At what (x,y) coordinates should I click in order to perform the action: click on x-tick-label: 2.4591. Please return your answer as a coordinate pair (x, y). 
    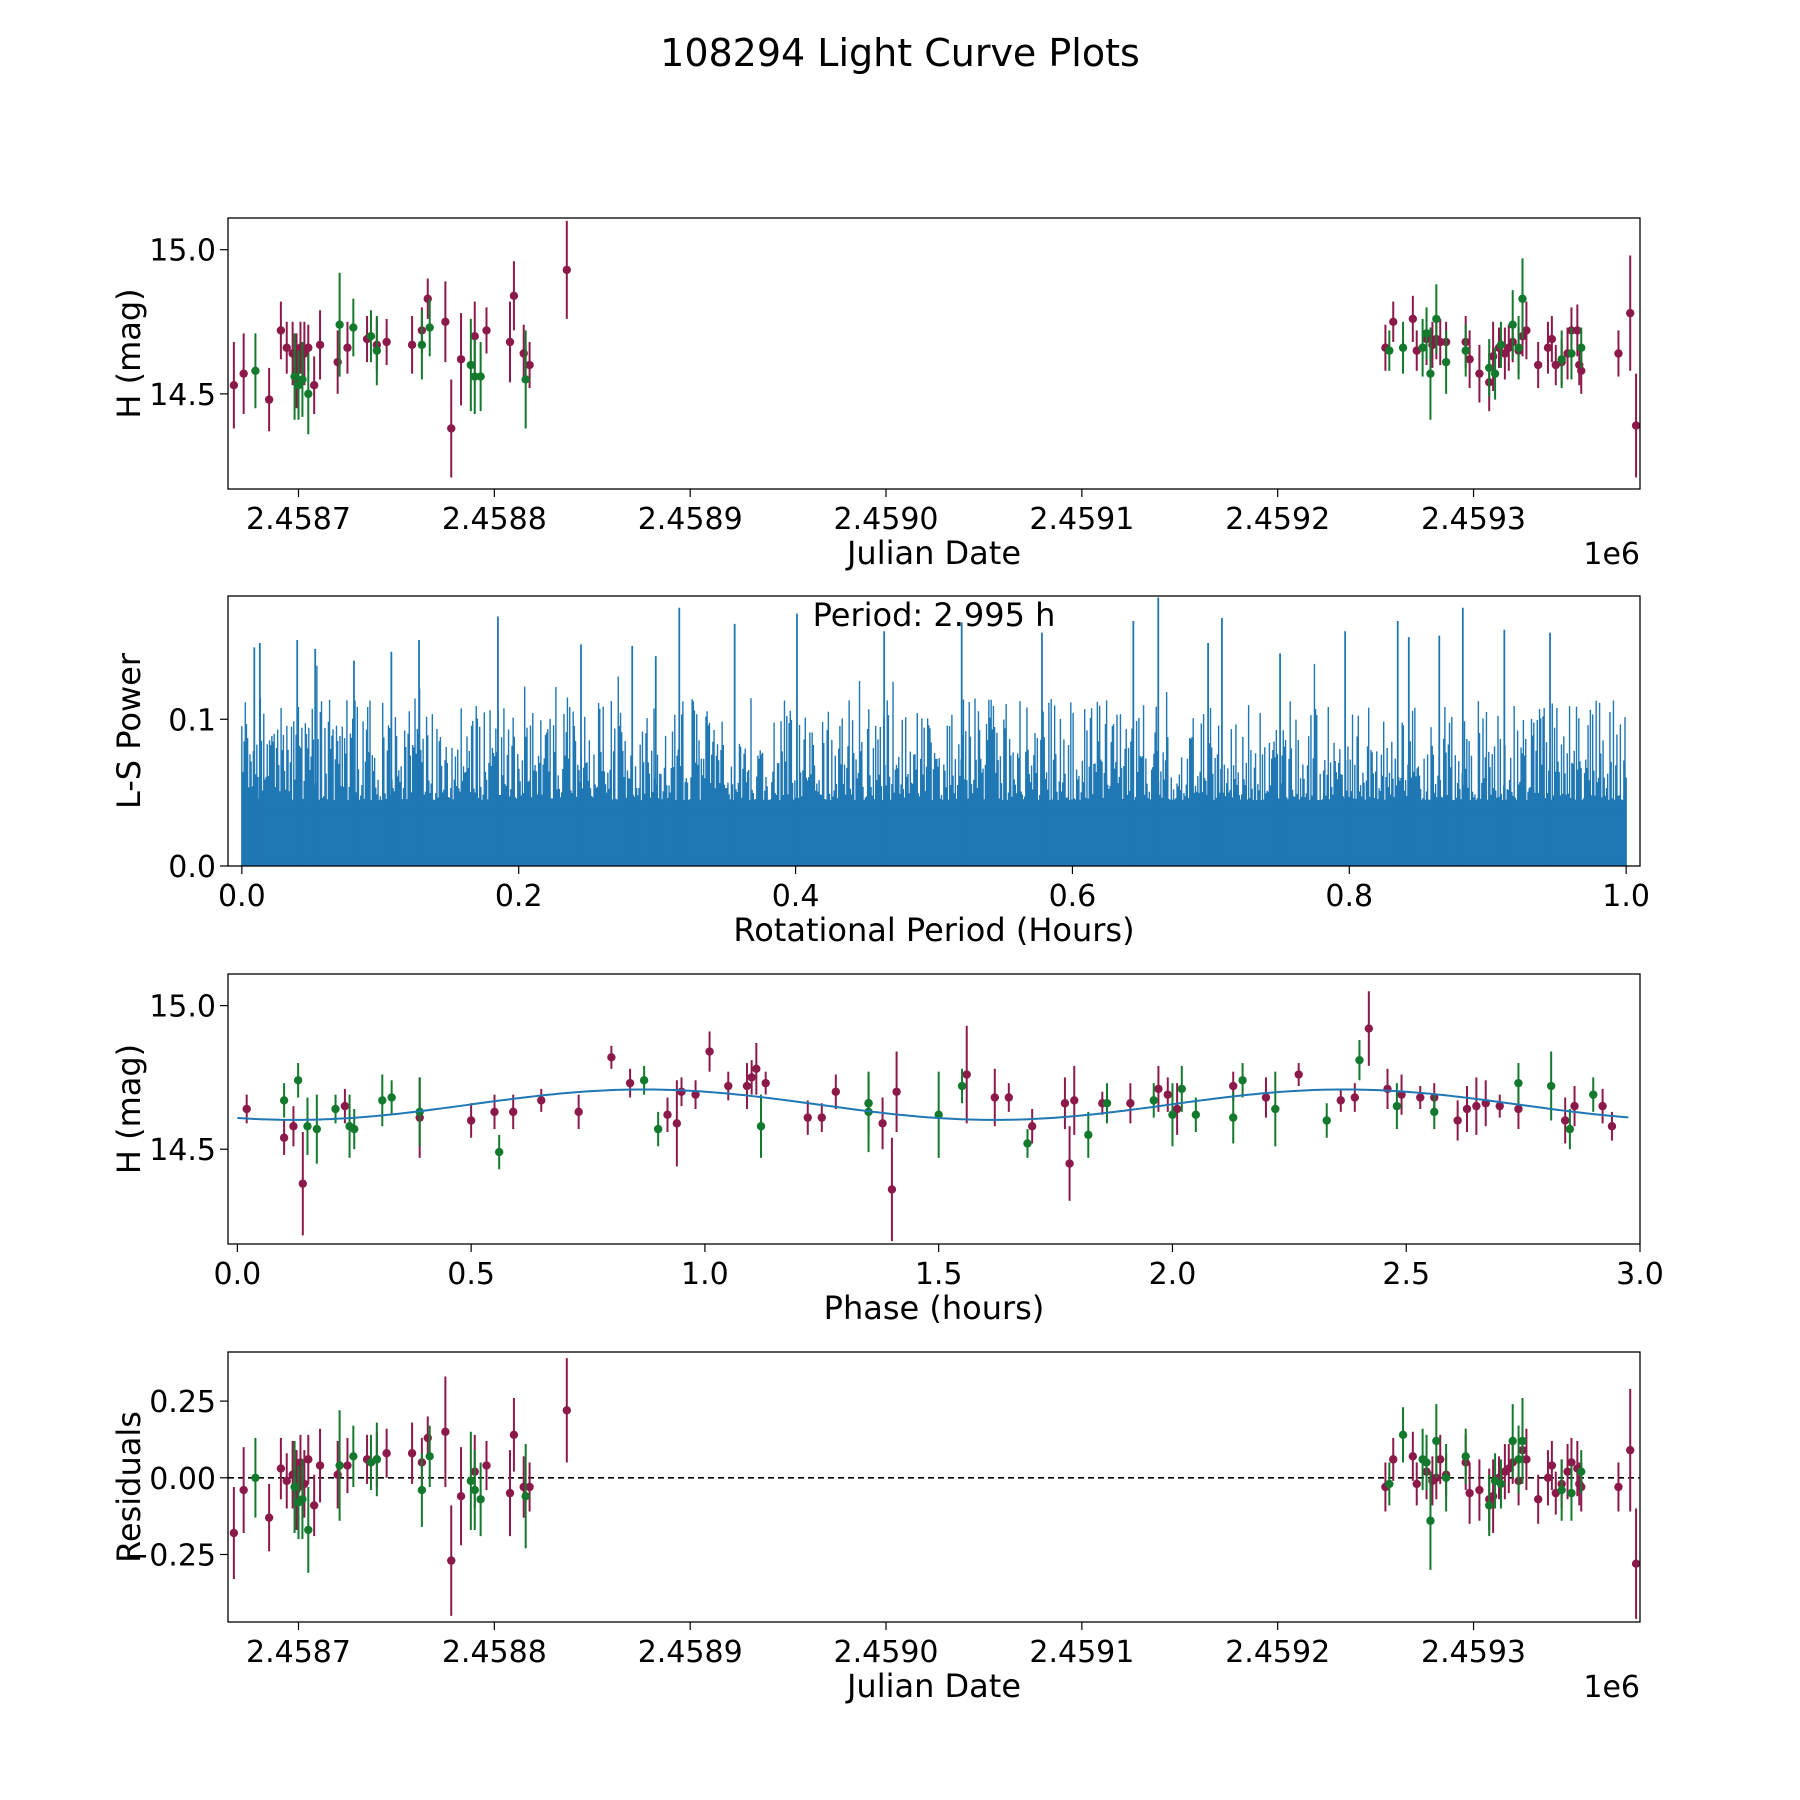
    Looking at the image, I should click on (1081, 519).